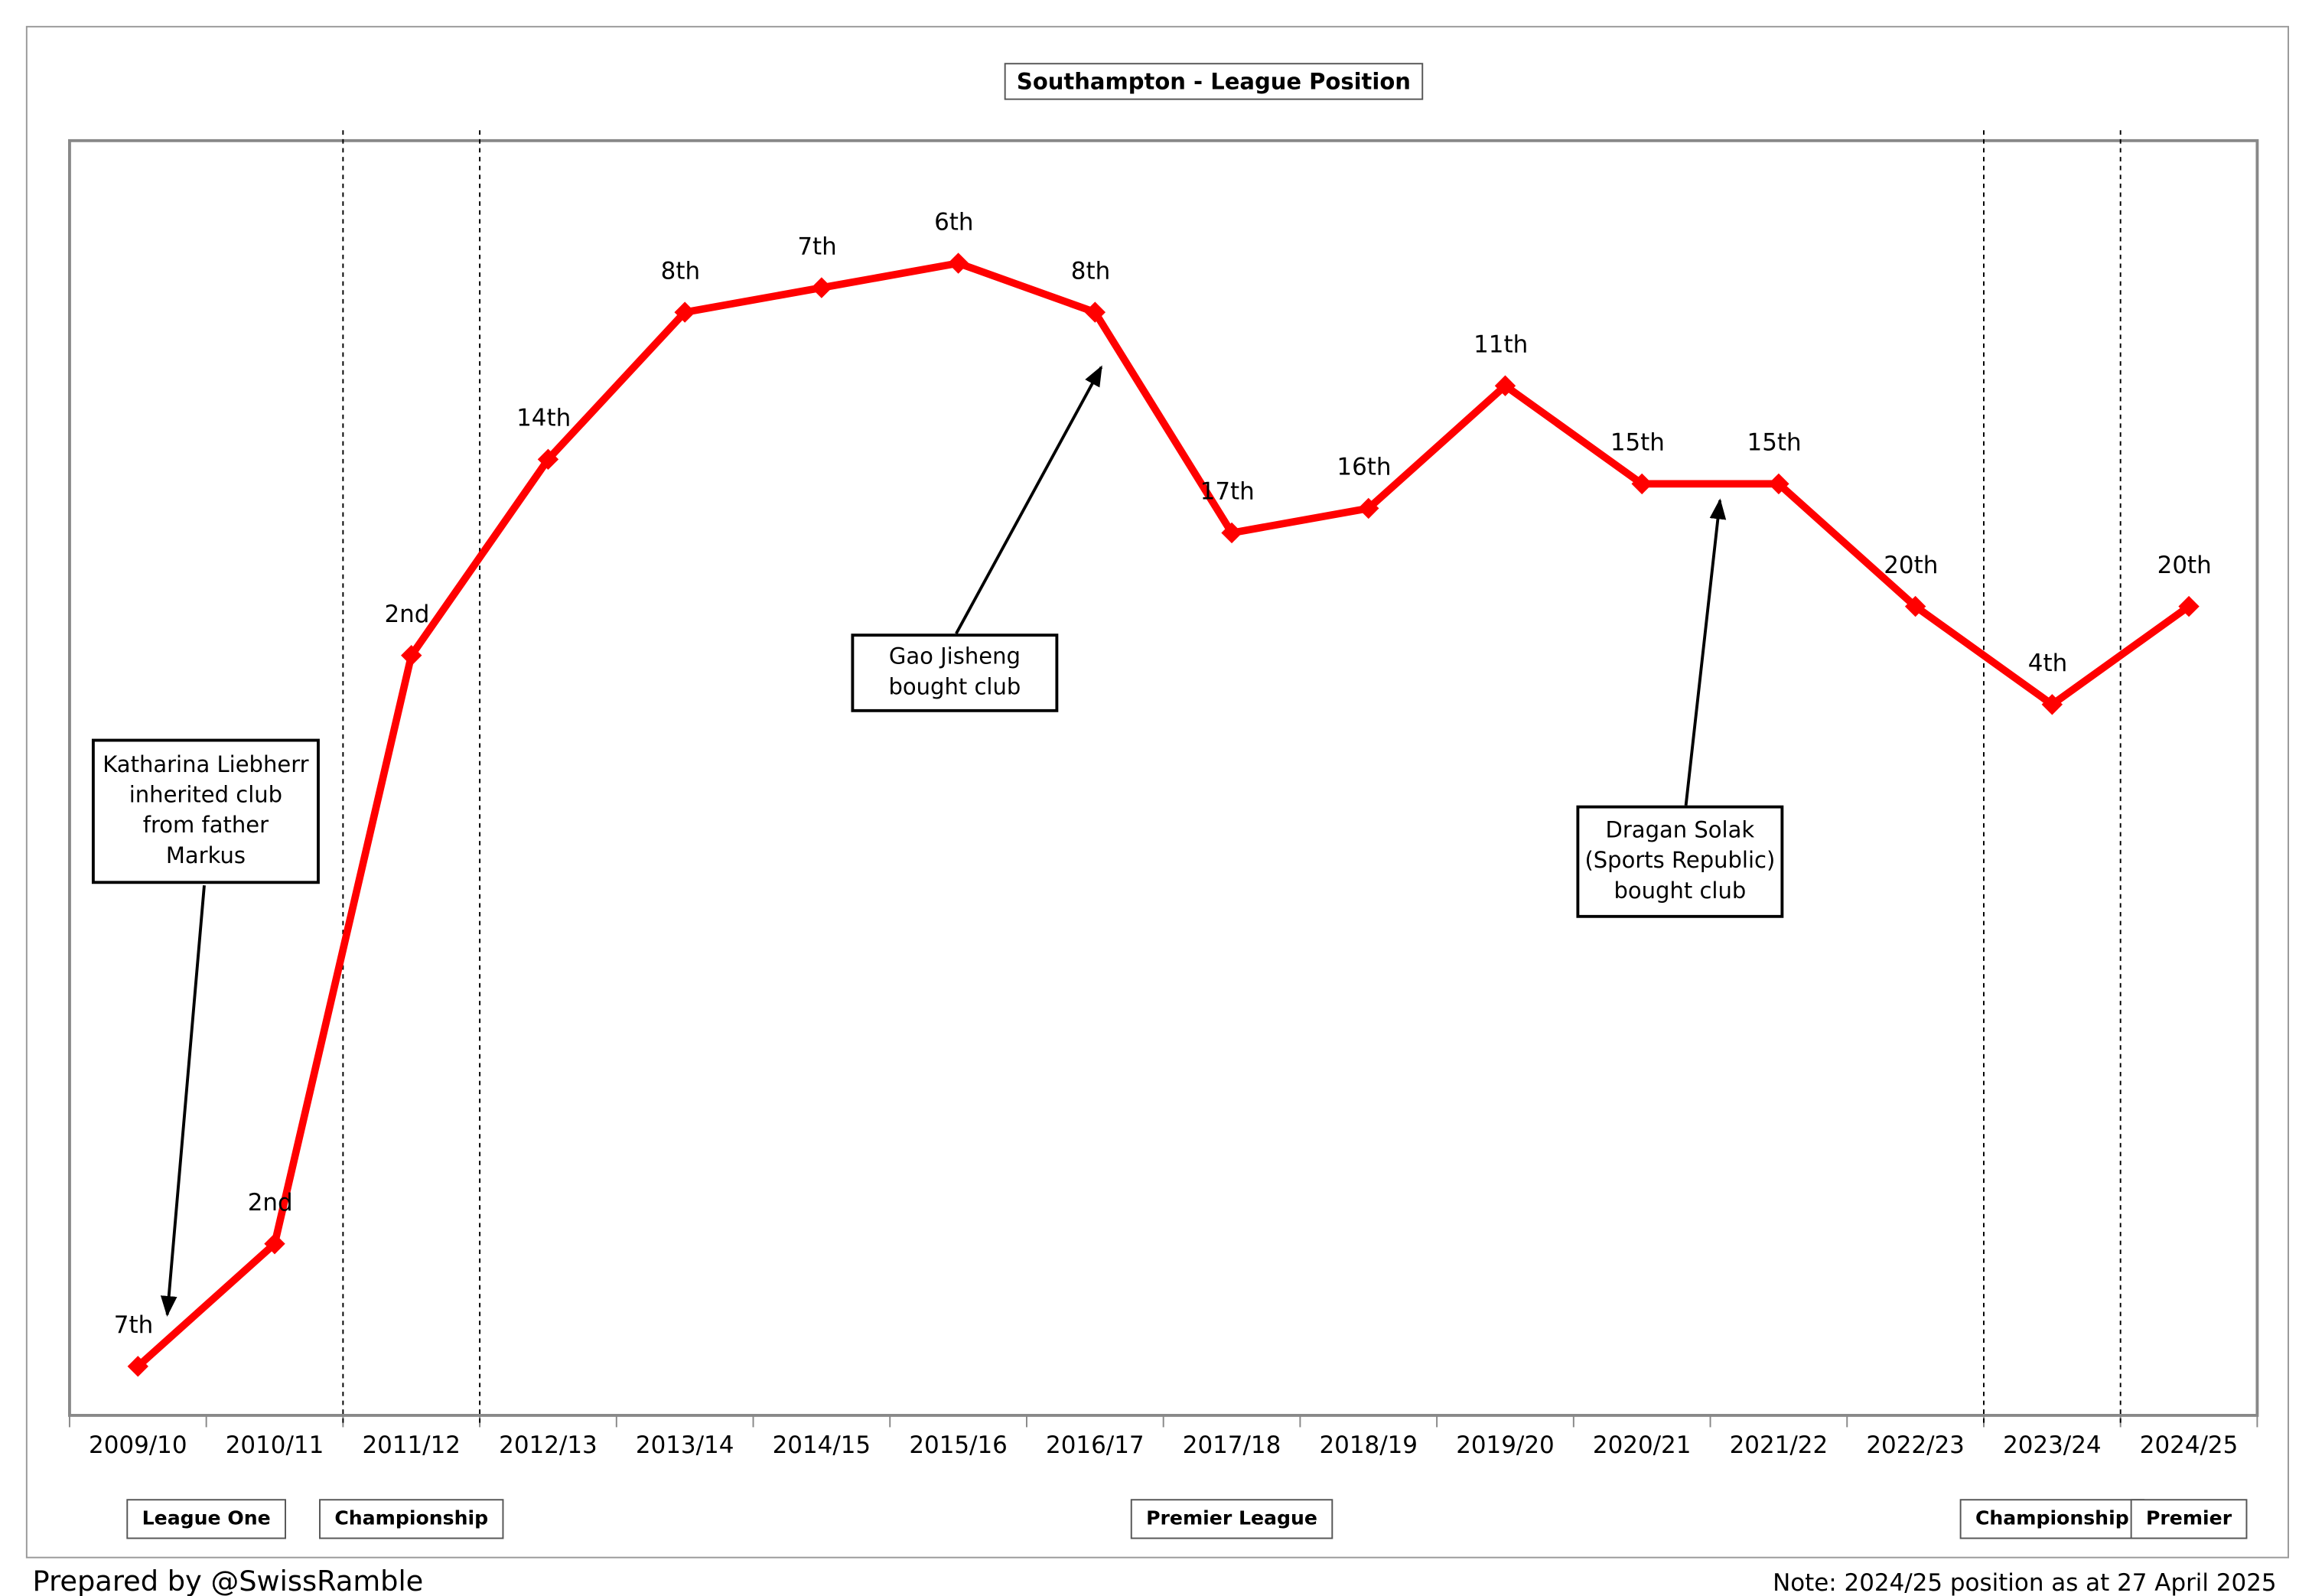 The image size is (2312, 1596). I want to click on x-tick-label: 2019/20, so click(1506, 1445).